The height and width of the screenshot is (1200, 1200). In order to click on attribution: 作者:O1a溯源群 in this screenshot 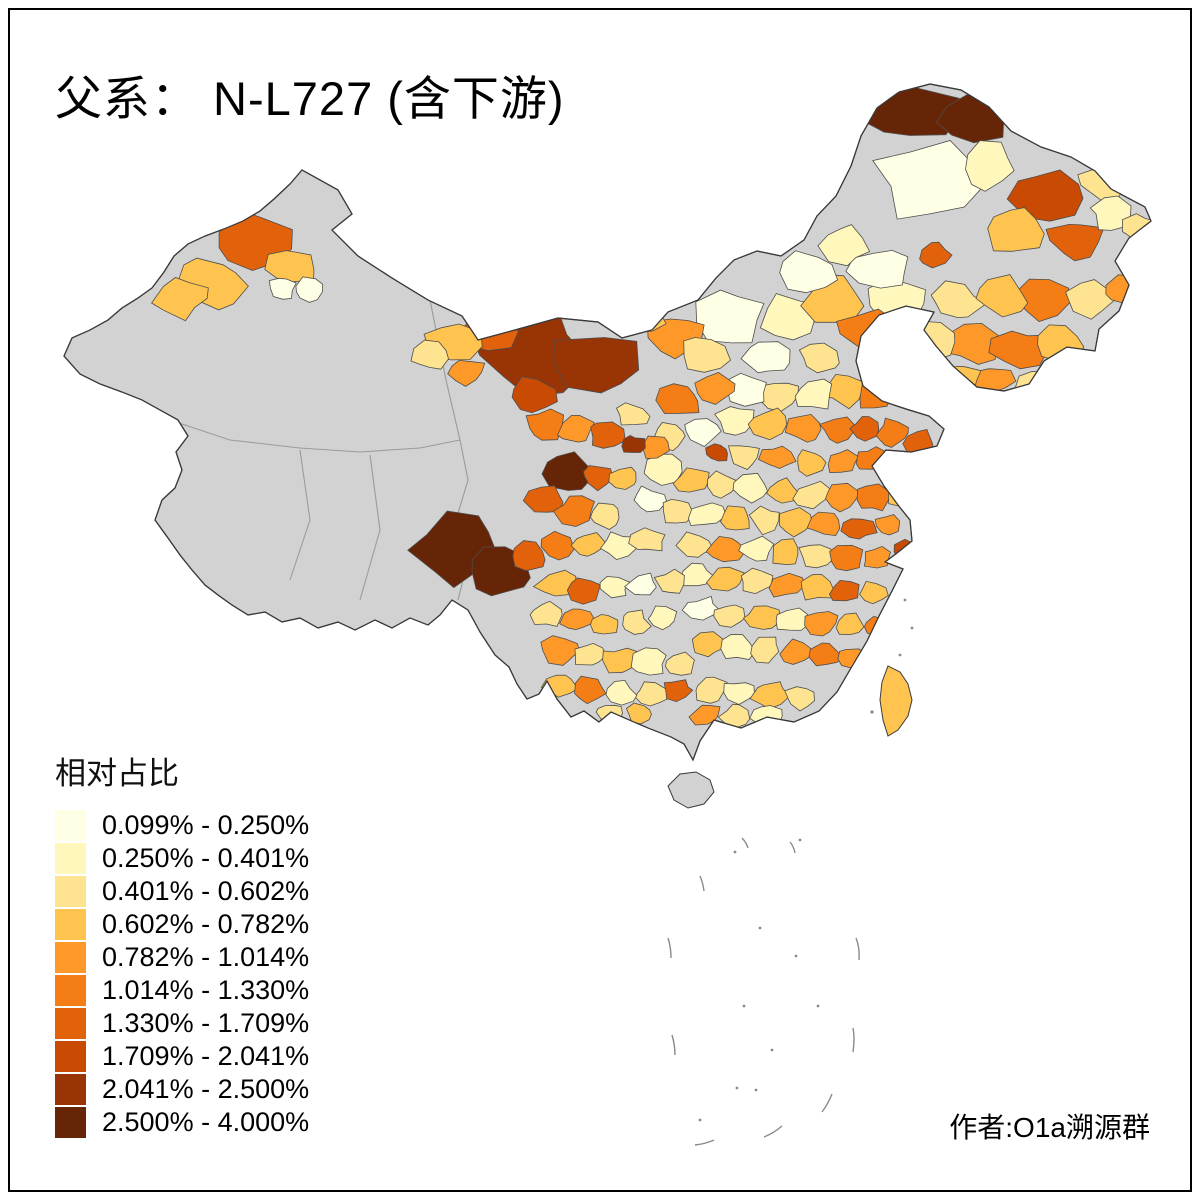, I will do `click(1049, 1127)`.